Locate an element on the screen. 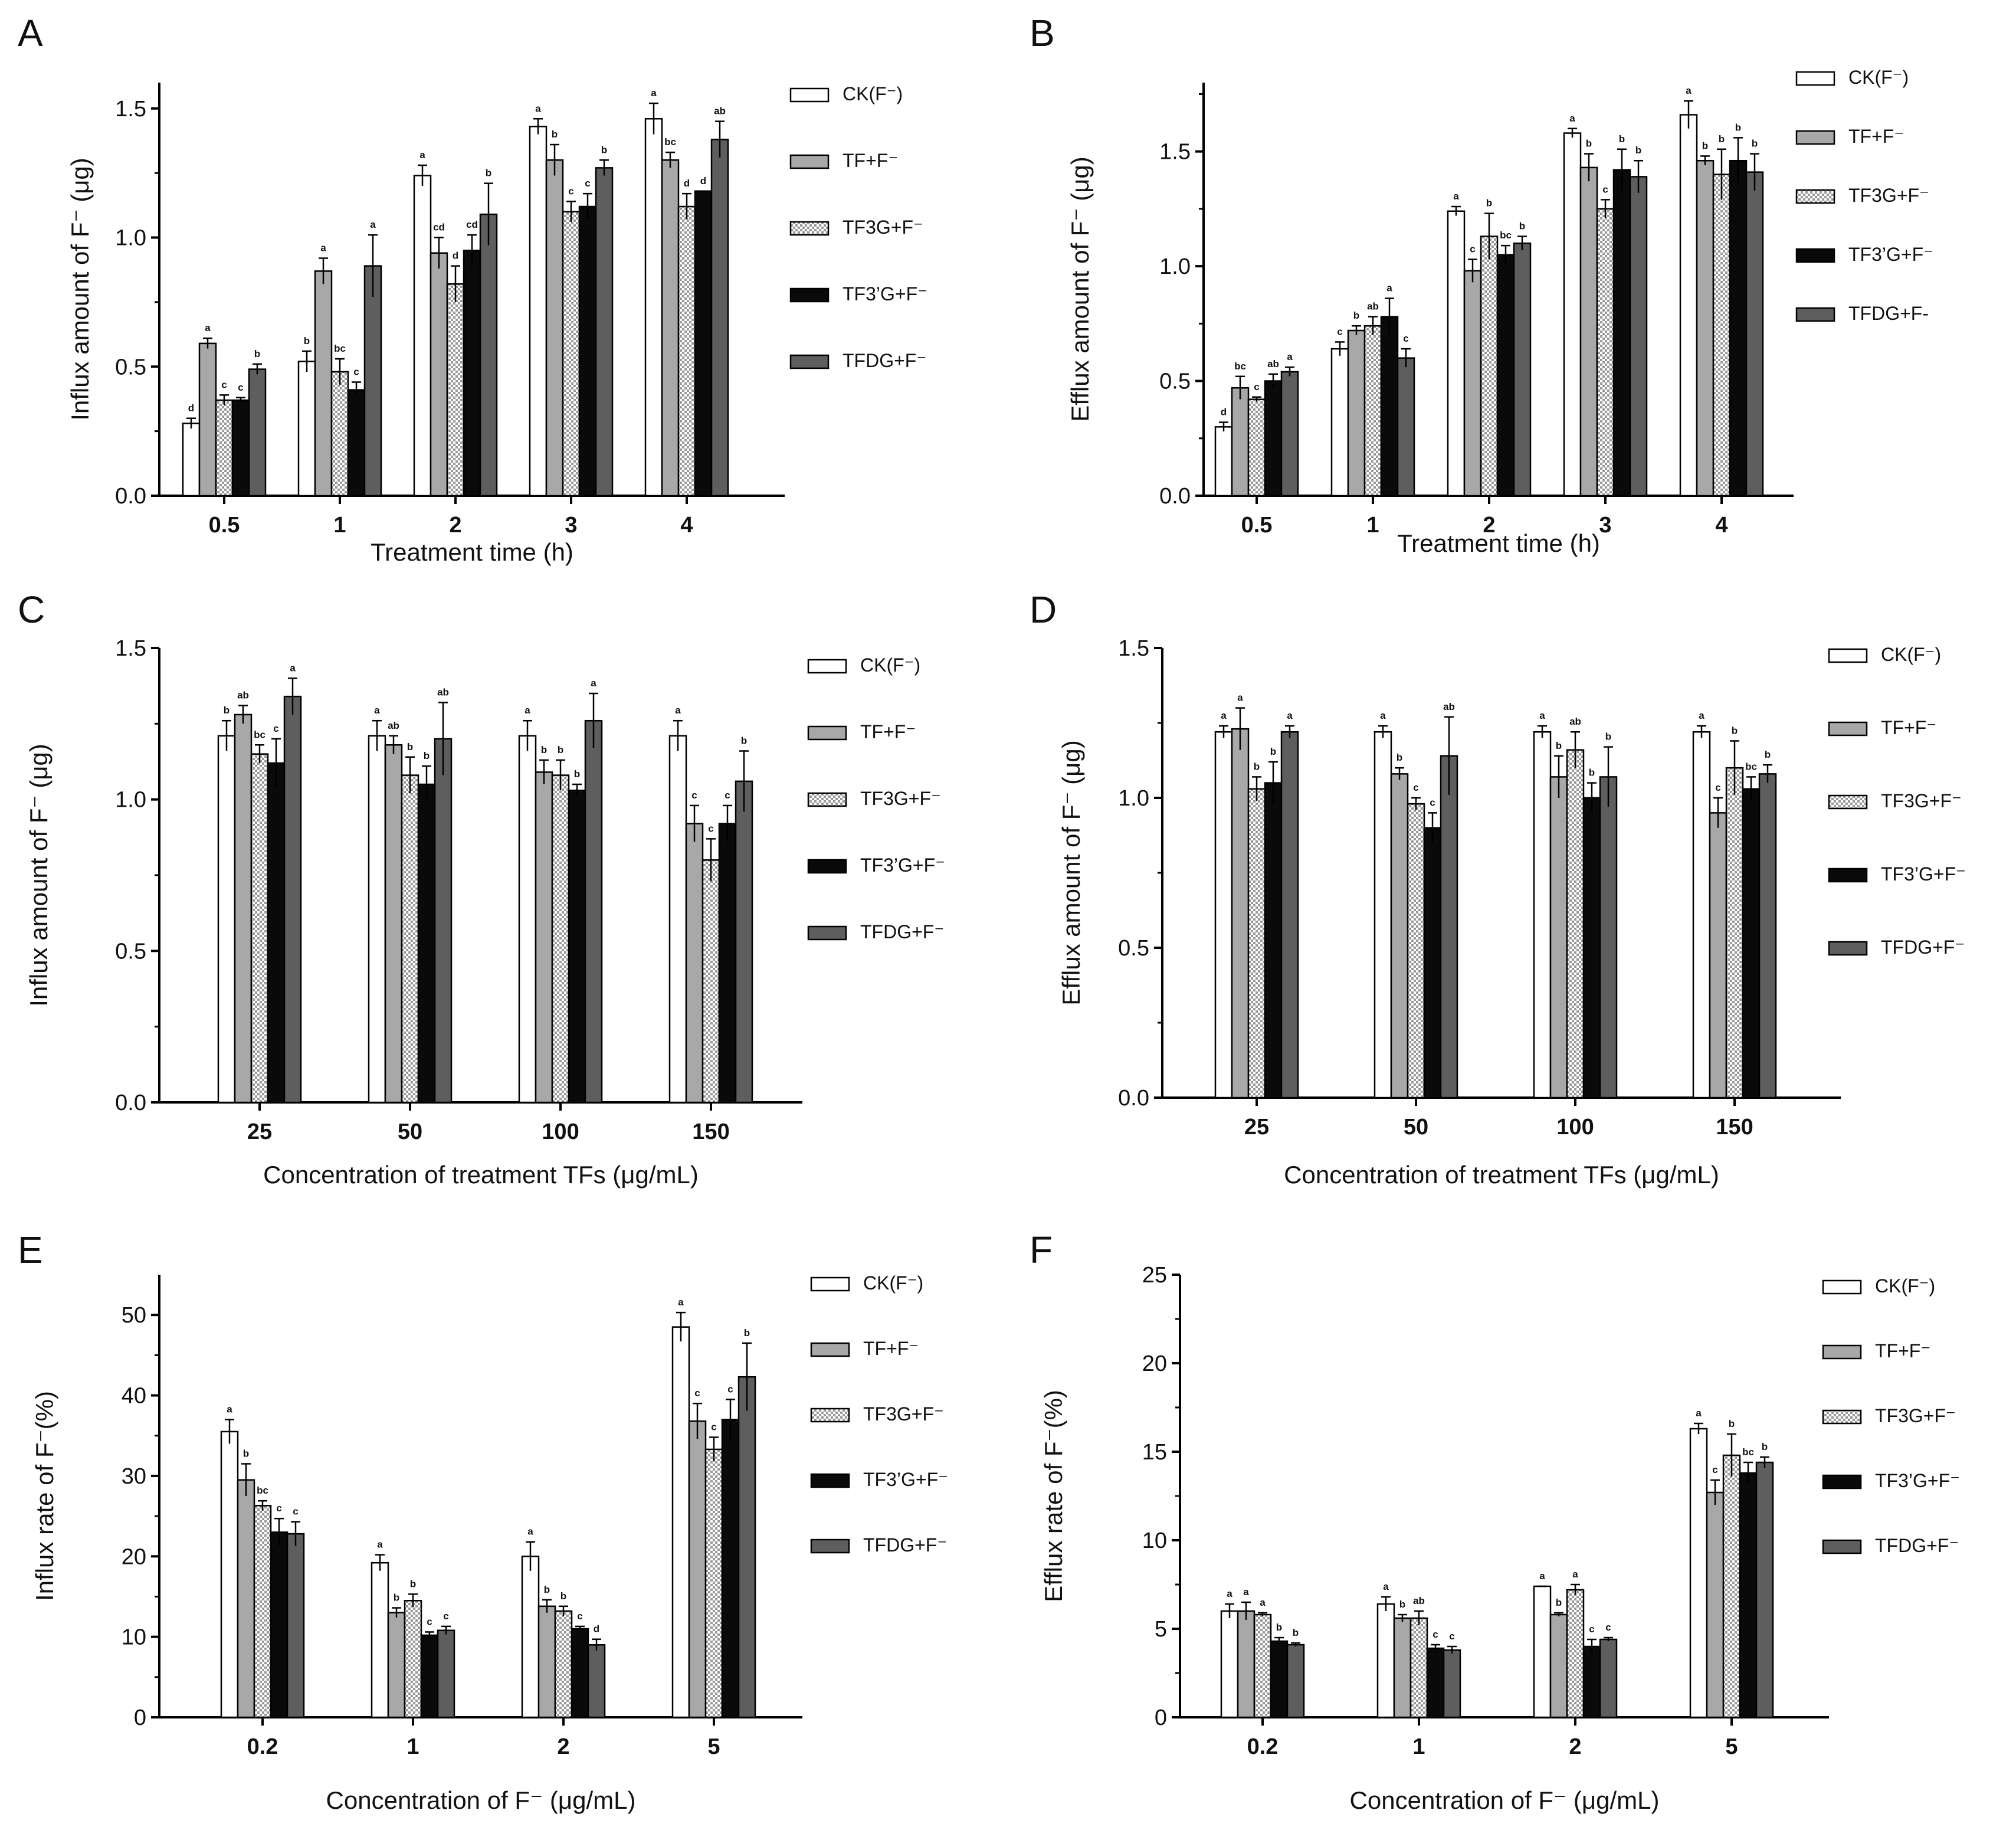 The image size is (2016, 1843). x-axis-title: Concentration of F⁻ (μg/mL) is located at coordinates (481, 1800).